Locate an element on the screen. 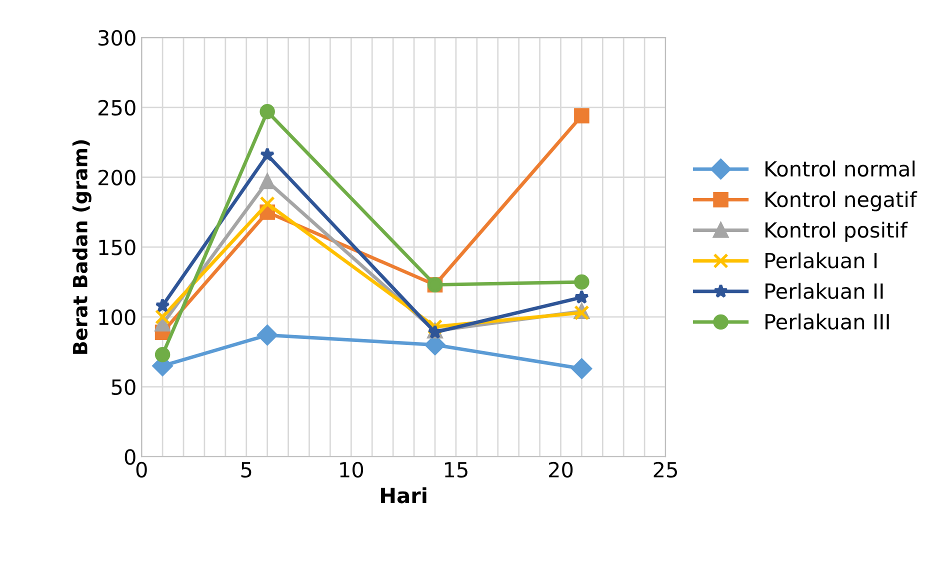 This screenshot has height=578, width=944. y-tick-label: 150 is located at coordinates (117, 248).